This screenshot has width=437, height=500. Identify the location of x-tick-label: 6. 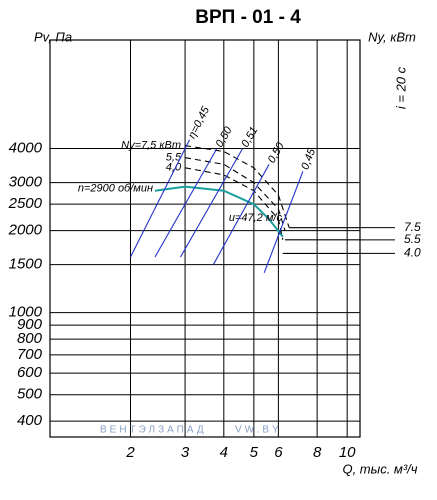
(278, 452).